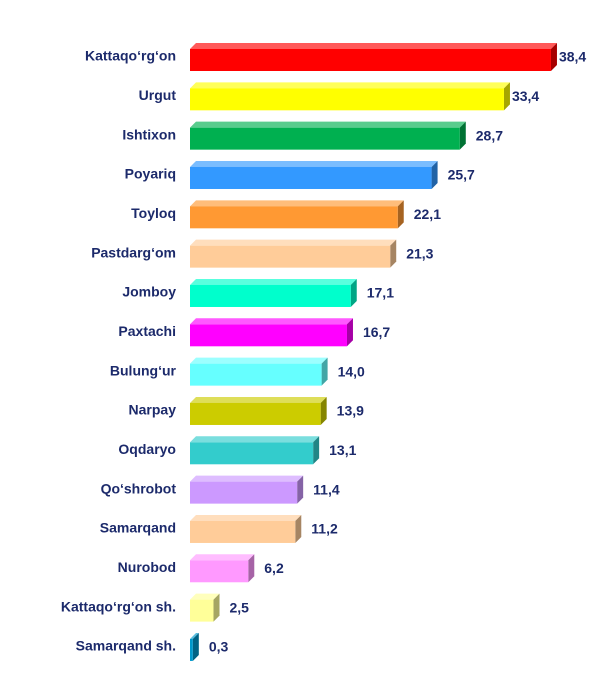 This screenshot has height=696, width=599. Describe the element at coordinates (147, 331) in the screenshot. I see `category-label: Paxtachi` at that location.